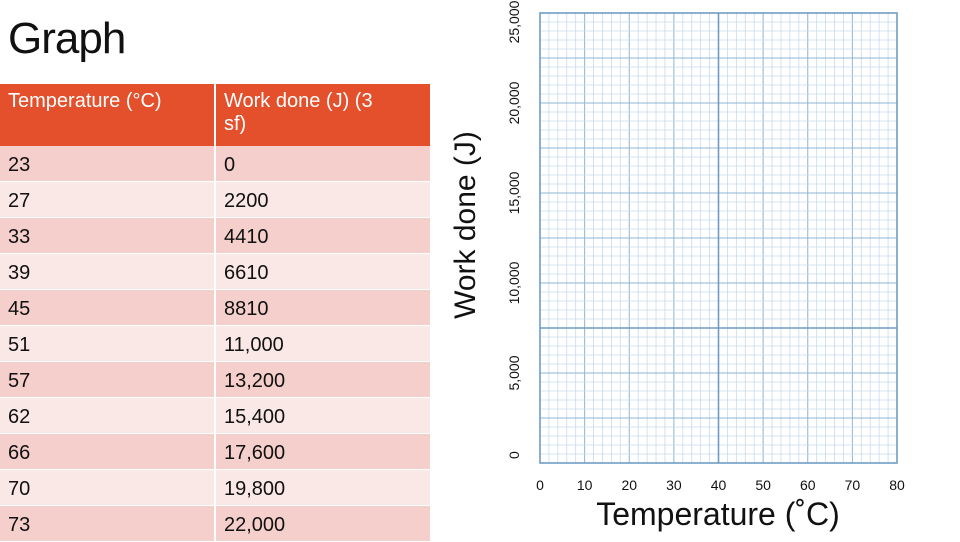  I want to click on y-tick-label: 15,000, so click(514, 192).